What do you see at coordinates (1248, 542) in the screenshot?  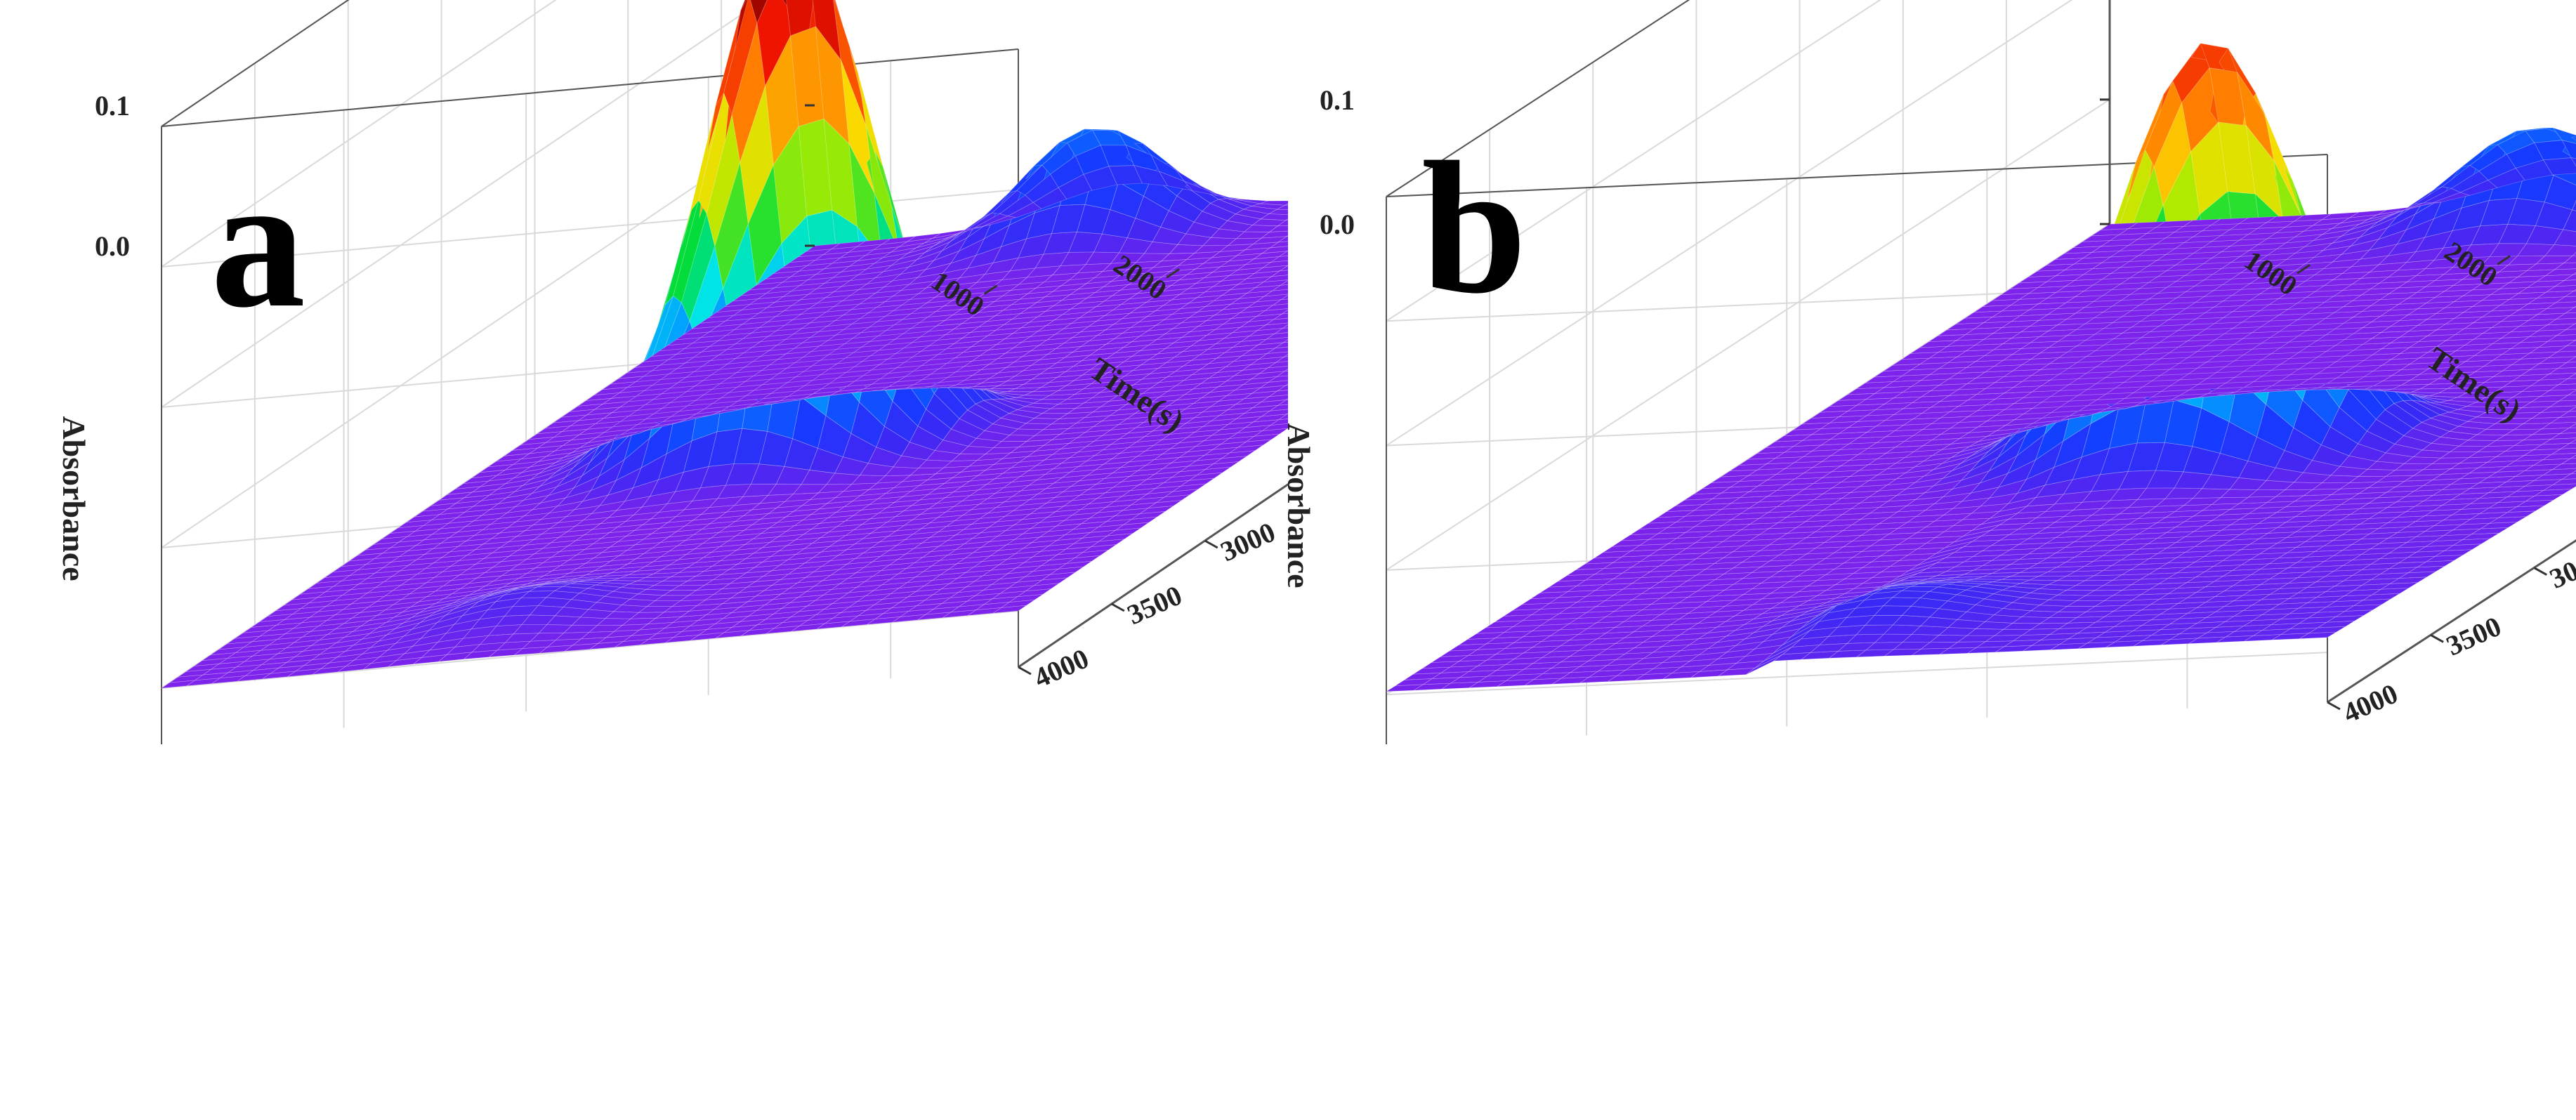 I see `wavenumber-tick-label: 3000` at bounding box center [1248, 542].